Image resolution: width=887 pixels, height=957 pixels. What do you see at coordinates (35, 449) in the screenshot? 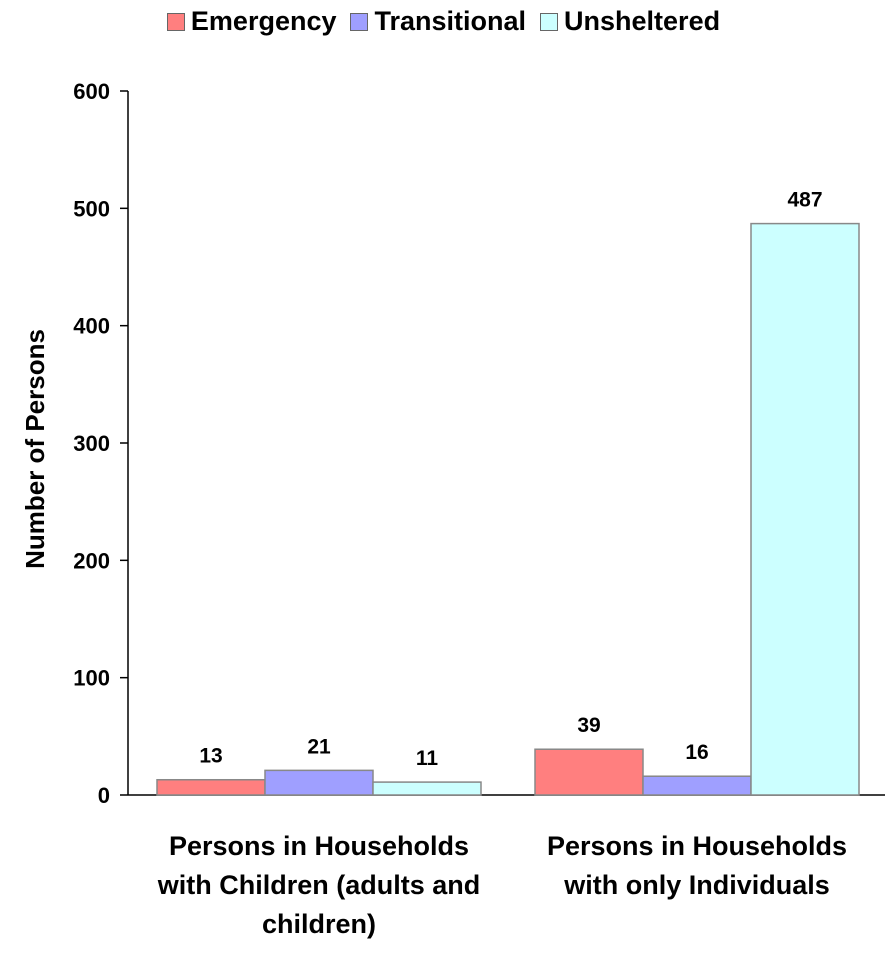
I see `y-axis-title: Number of Persons` at bounding box center [35, 449].